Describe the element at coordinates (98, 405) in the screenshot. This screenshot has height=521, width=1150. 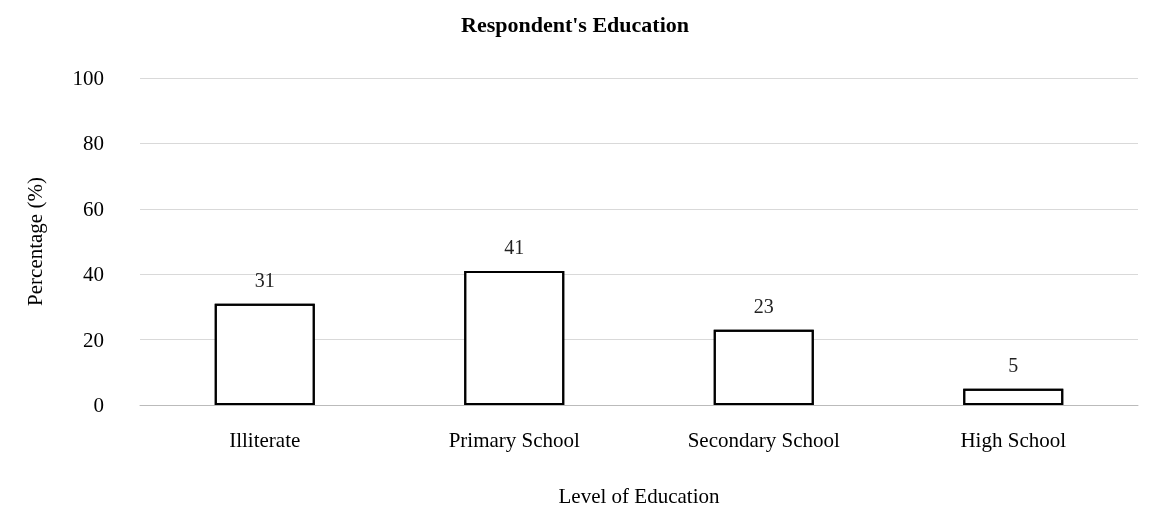
I see `y-tick-label: 0` at that location.